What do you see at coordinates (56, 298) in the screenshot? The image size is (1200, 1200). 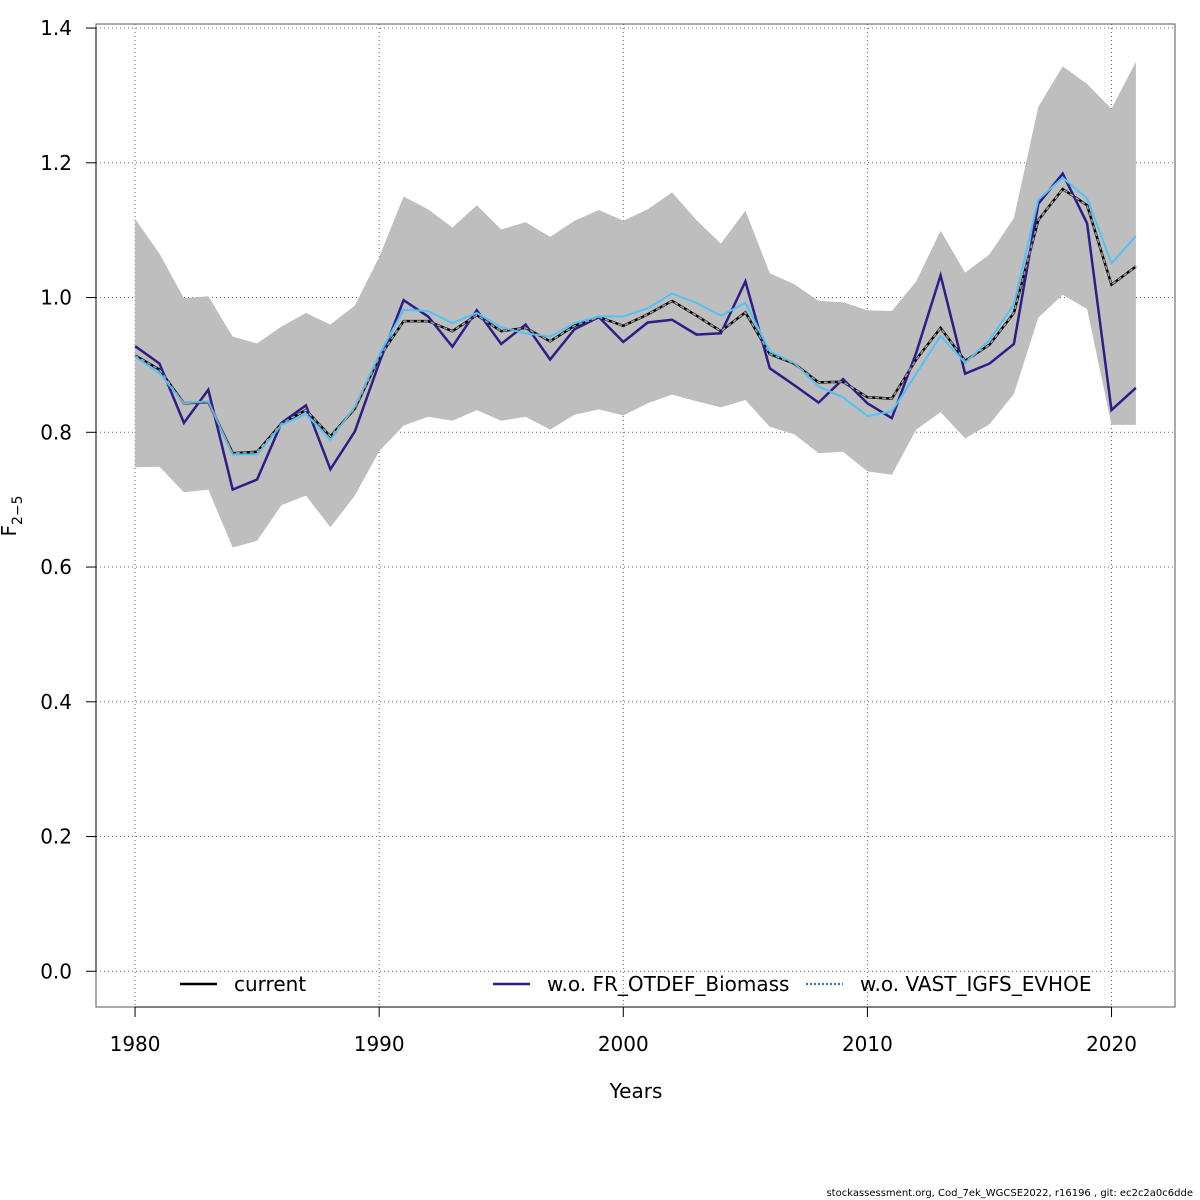 I see `y-tick-label-5: 1.0` at bounding box center [56, 298].